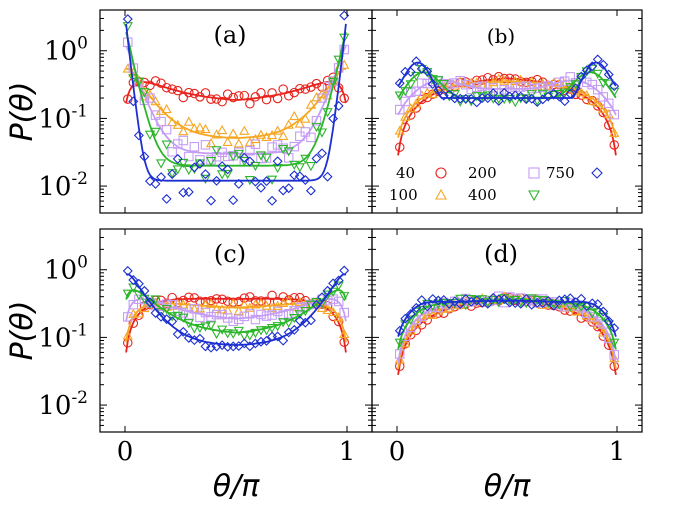 The width and height of the screenshot is (676, 507). Describe the element at coordinates (501, 254) in the screenshot. I see `panel-label: (d)` at that location.